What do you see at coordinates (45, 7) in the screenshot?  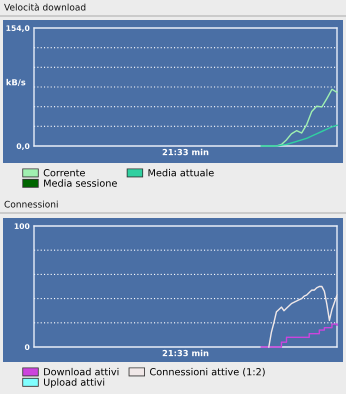 I see `chart-title: Velocità download` at bounding box center [45, 7].